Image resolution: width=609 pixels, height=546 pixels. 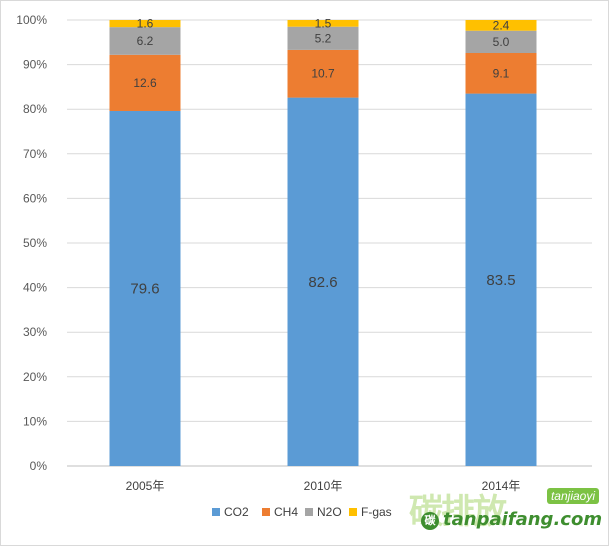 What do you see at coordinates (329, 512) in the screenshot?
I see `legend-label: N2O` at bounding box center [329, 512].